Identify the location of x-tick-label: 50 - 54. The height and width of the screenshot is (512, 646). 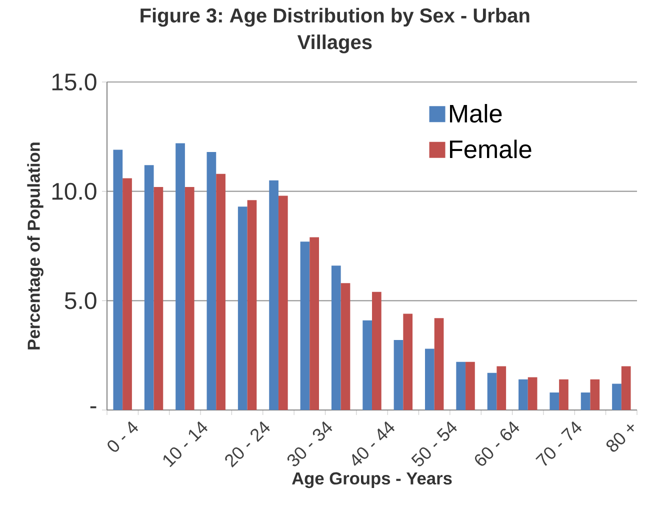
(434, 443).